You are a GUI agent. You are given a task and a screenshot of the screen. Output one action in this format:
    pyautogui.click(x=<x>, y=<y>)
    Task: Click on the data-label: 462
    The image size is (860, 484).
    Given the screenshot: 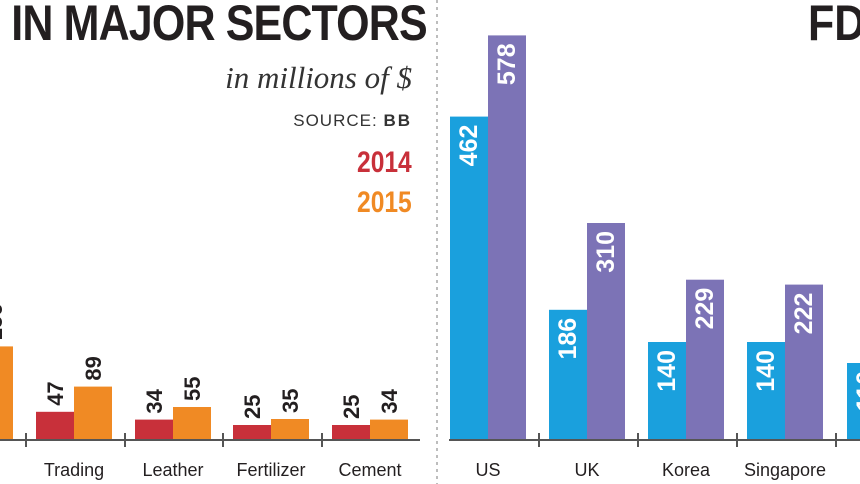 What is the action you would take?
    pyautogui.click(x=469, y=146)
    